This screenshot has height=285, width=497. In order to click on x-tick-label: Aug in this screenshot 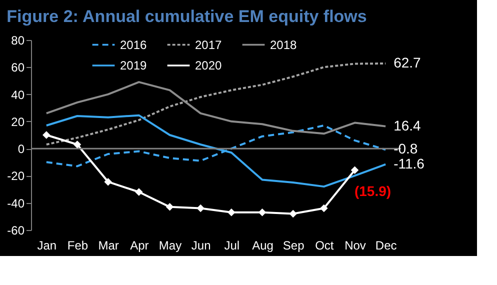, I will do `click(263, 245)`.